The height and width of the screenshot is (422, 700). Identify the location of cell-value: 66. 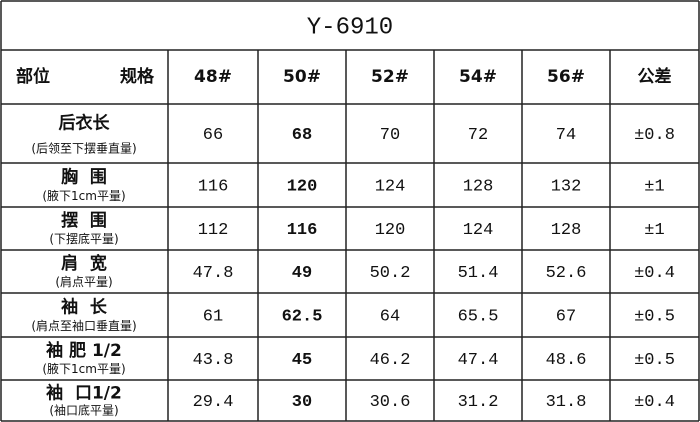
(213, 135).